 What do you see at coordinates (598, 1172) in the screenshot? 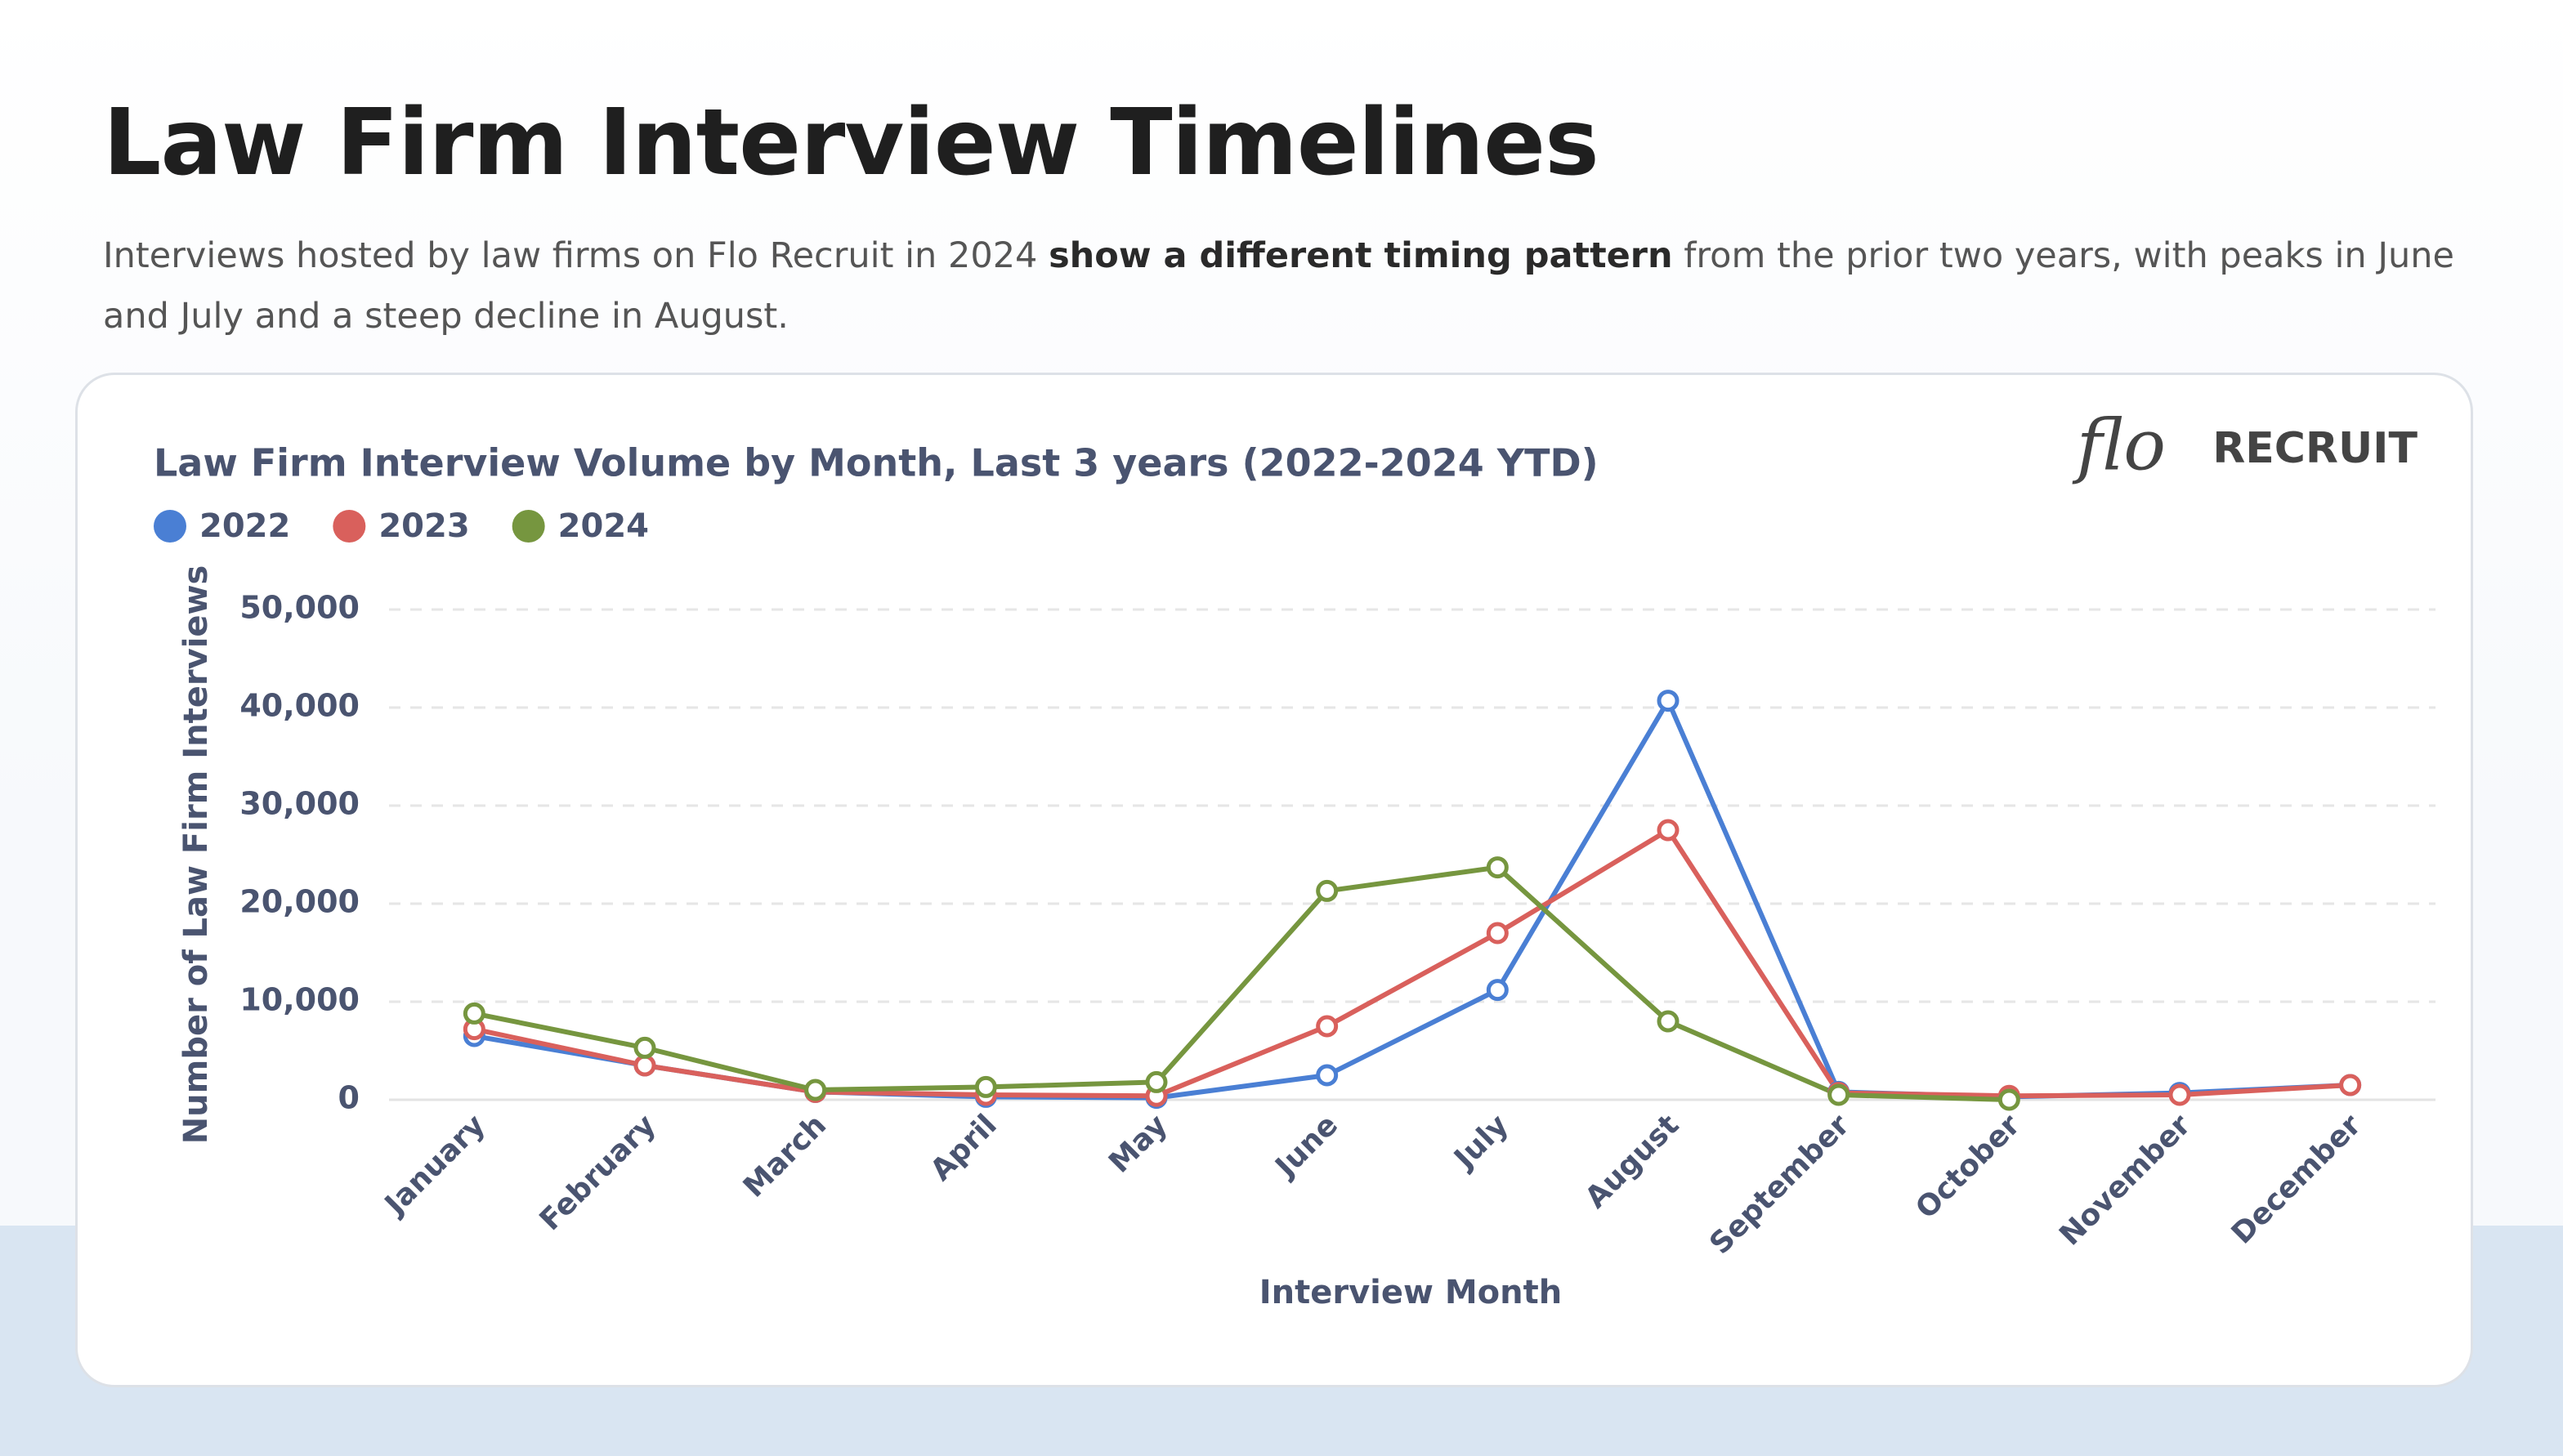
I see `x-tick-label: February` at bounding box center [598, 1172].